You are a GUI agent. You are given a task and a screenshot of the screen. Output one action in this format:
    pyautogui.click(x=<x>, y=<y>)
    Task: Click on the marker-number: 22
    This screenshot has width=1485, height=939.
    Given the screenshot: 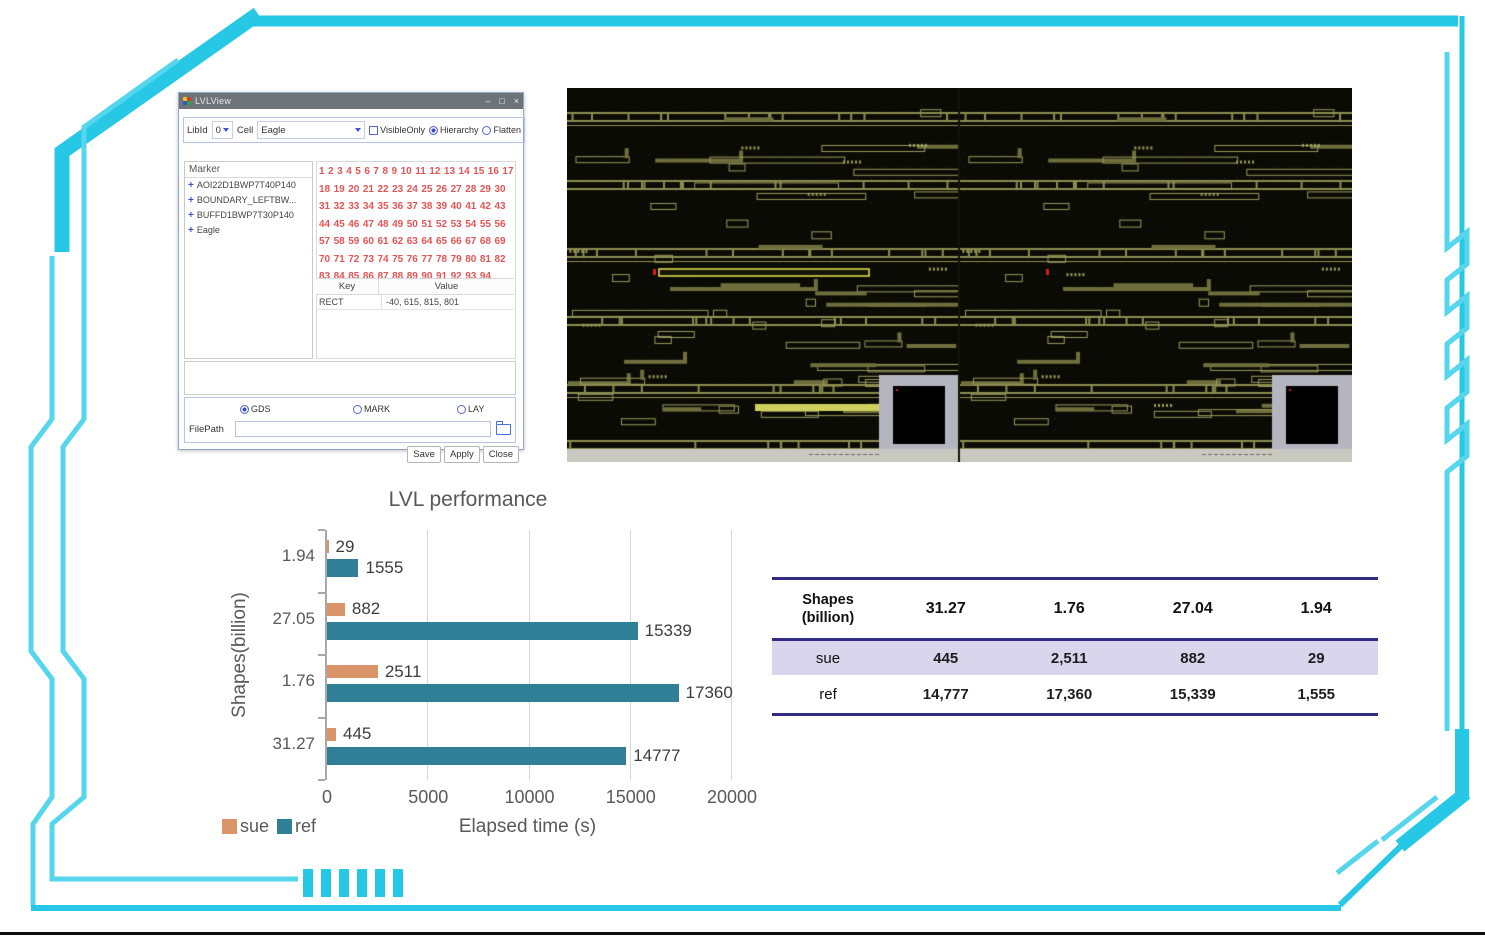 What is the action you would take?
    pyautogui.click(x=383, y=189)
    